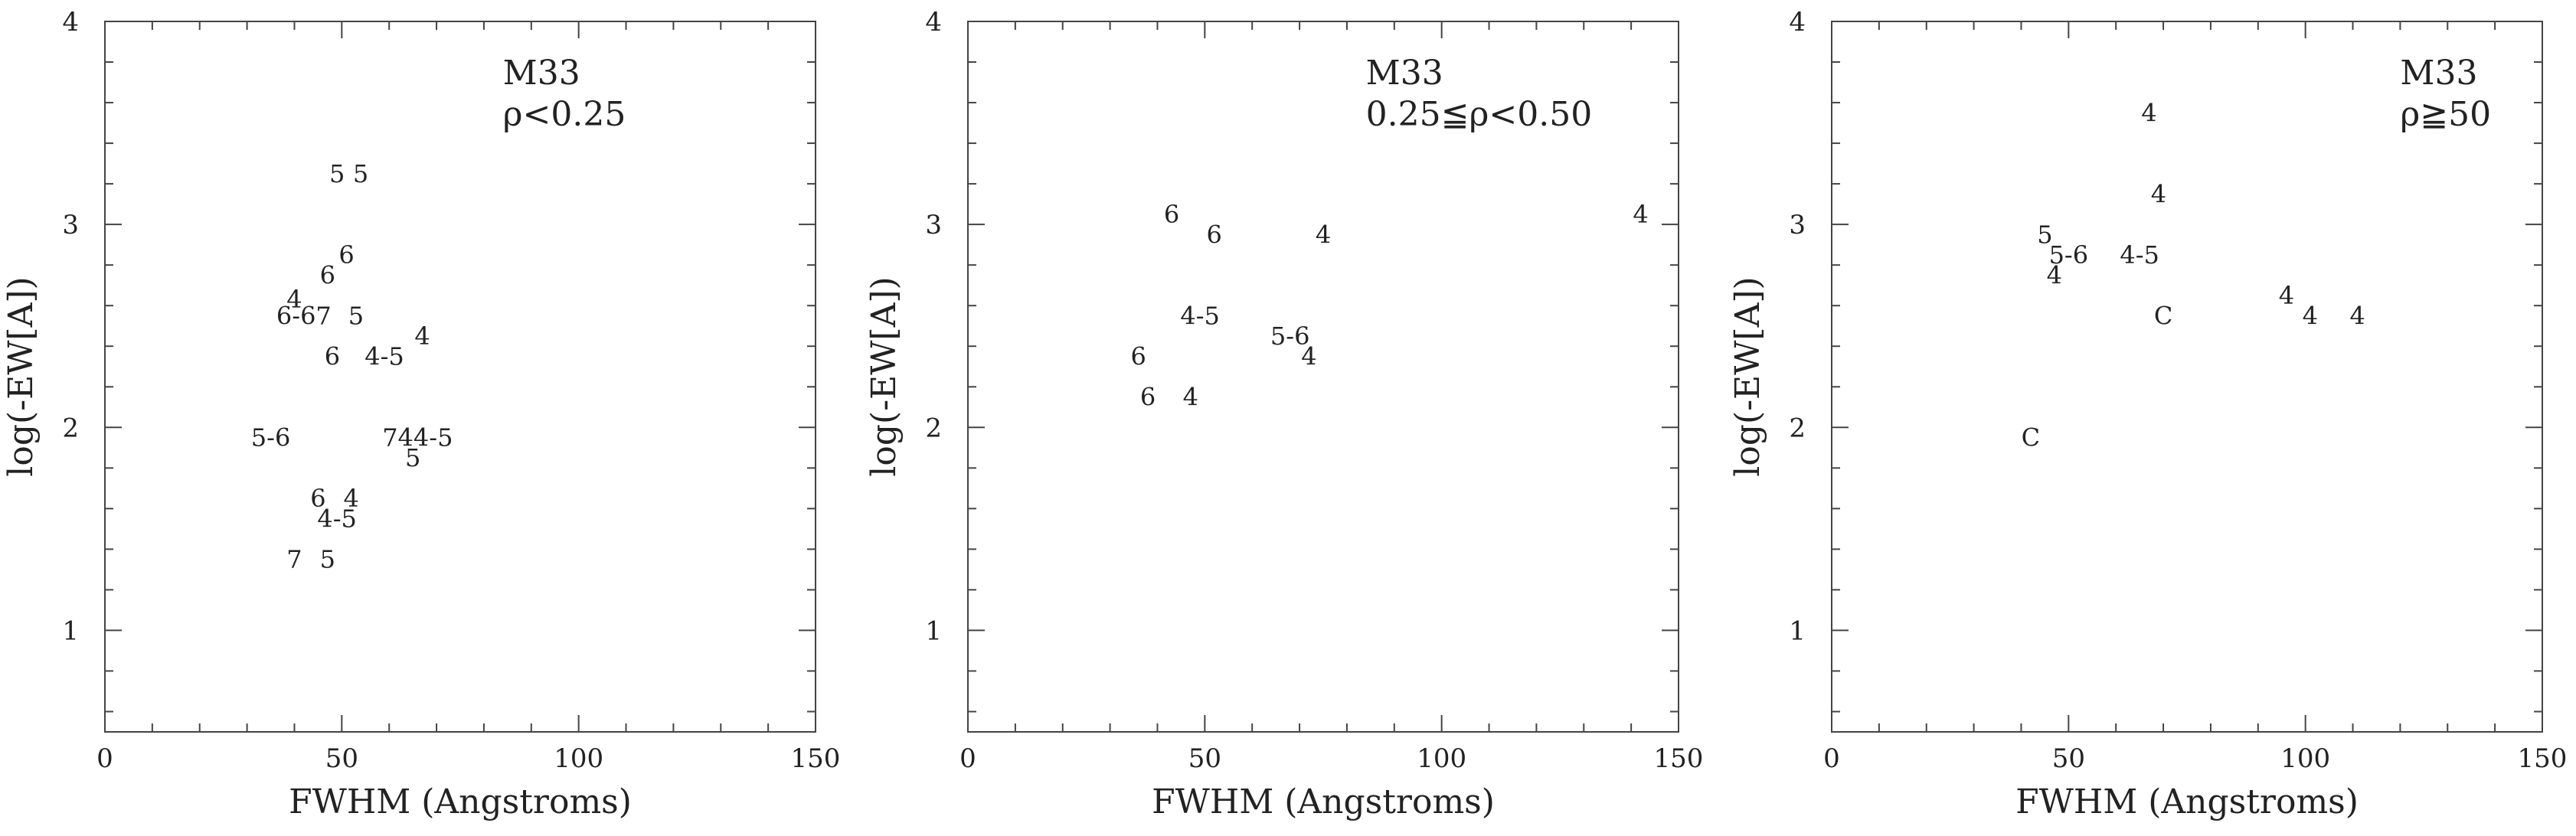 This screenshot has width=2576, height=836. I want to click on data-point: 6-67, so click(304, 315).